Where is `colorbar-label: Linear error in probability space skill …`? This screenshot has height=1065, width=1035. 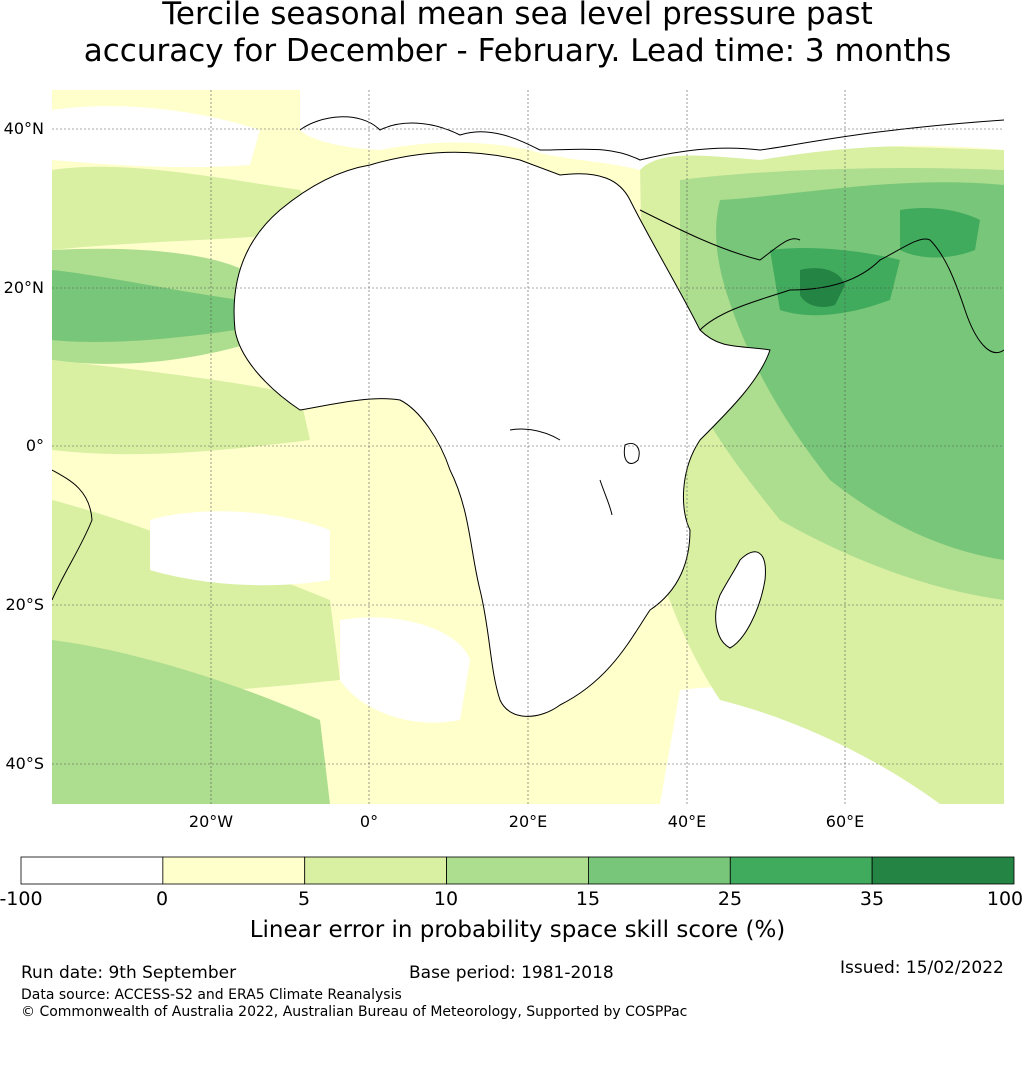
colorbar-label: Linear error in probability space skill … is located at coordinates (517, 930).